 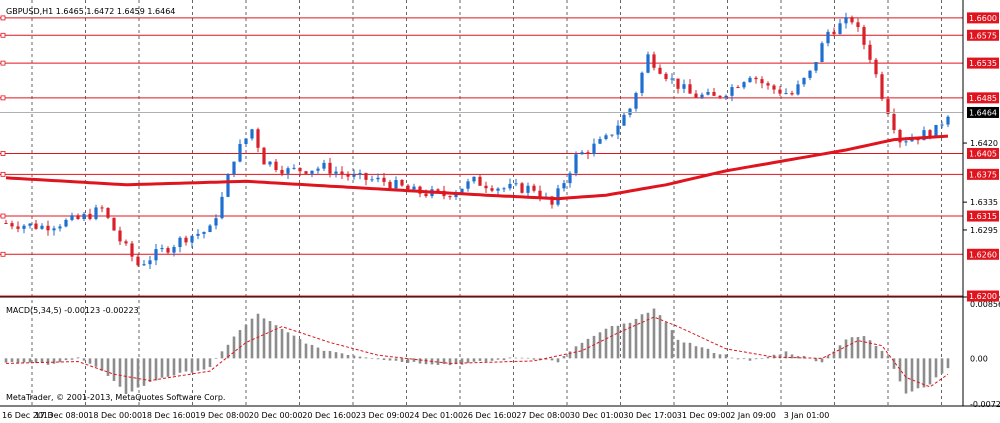 What do you see at coordinates (983, 254) in the screenshot?
I see `level-tag-box` at bounding box center [983, 254].